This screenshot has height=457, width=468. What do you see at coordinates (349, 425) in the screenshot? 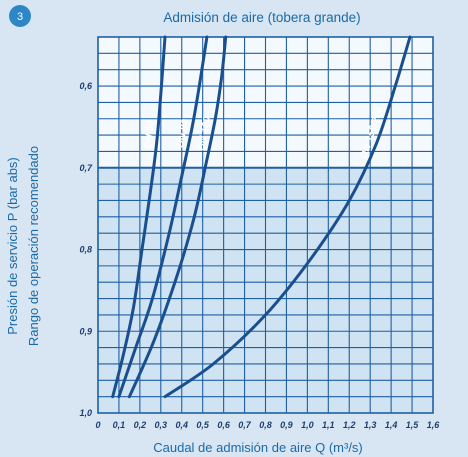
I see `x-tick-label: 1,2` at bounding box center [349, 425].